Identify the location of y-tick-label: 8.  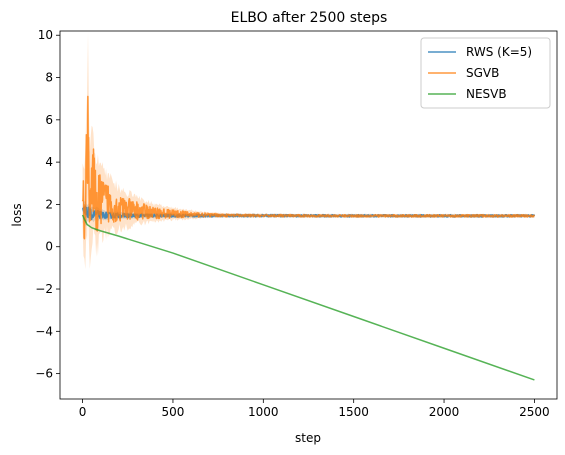
(49, 78).